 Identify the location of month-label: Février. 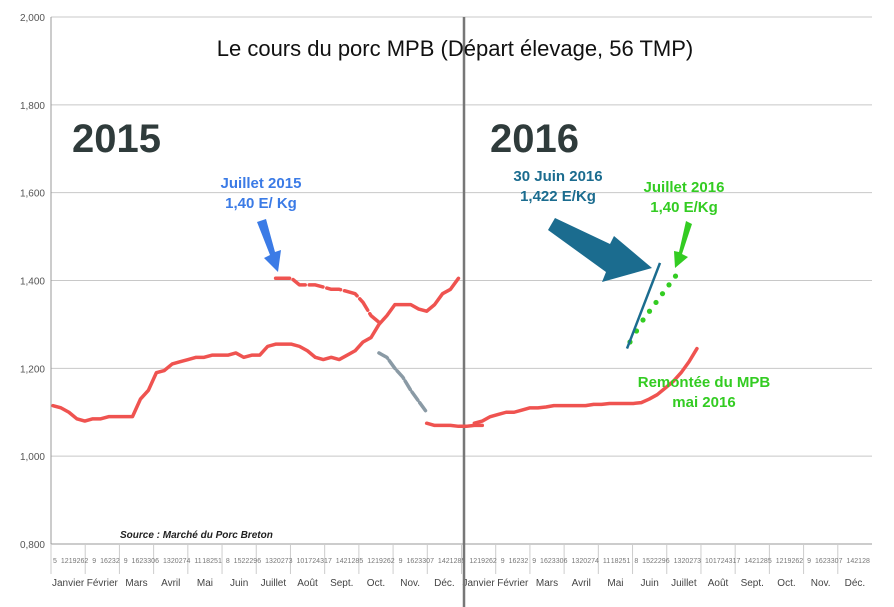
(513, 583).